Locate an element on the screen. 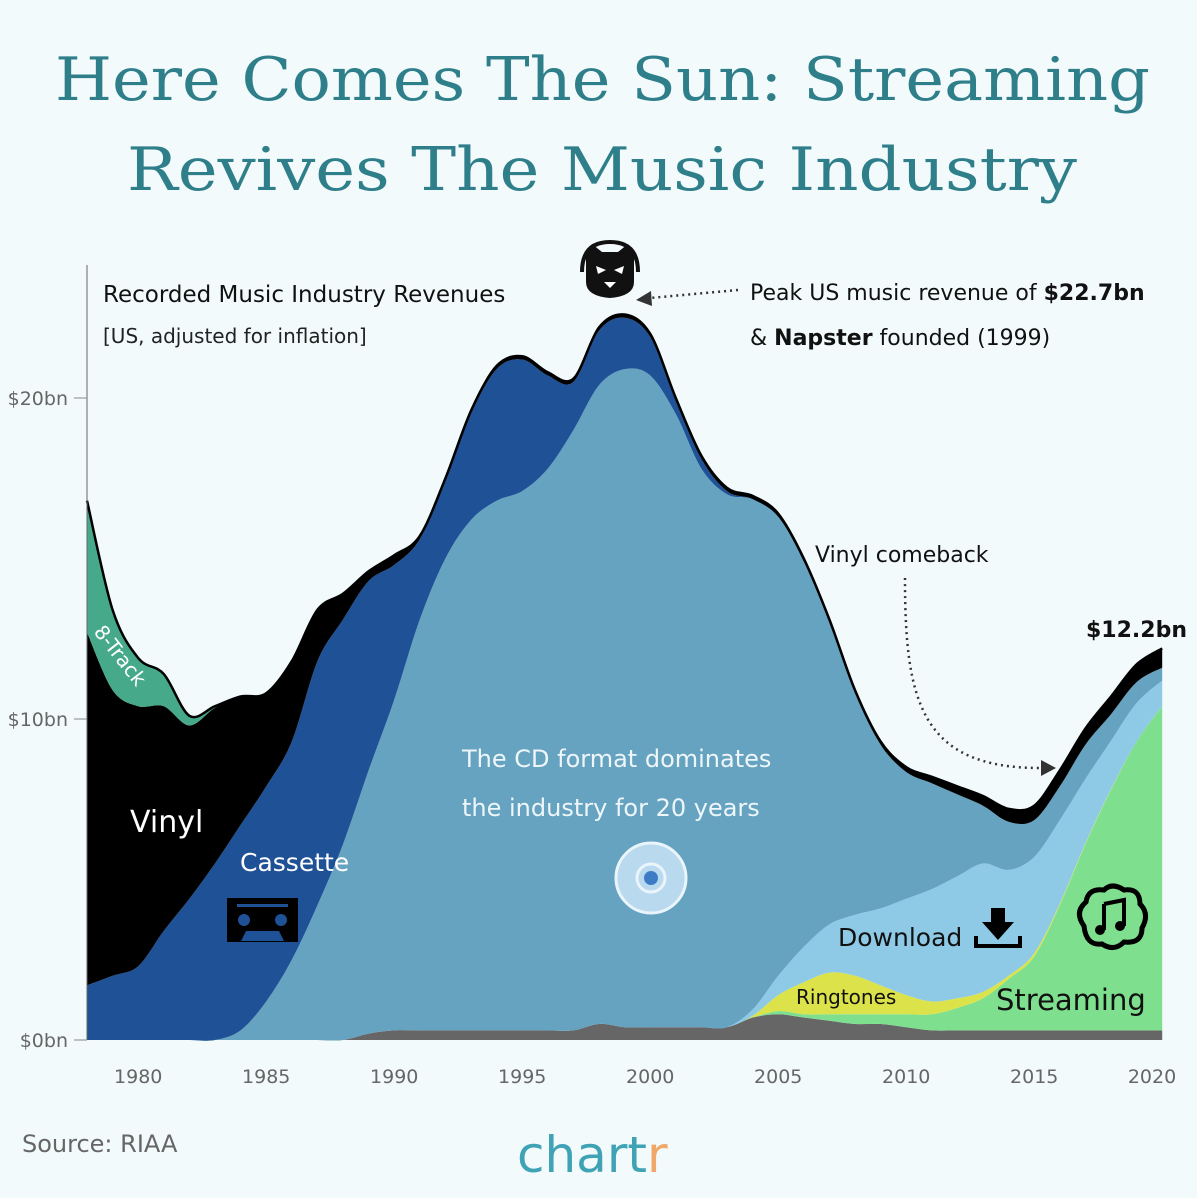 This screenshot has height=1198, width=1197. x-tick-label: 1985 is located at coordinates (266, 1077).